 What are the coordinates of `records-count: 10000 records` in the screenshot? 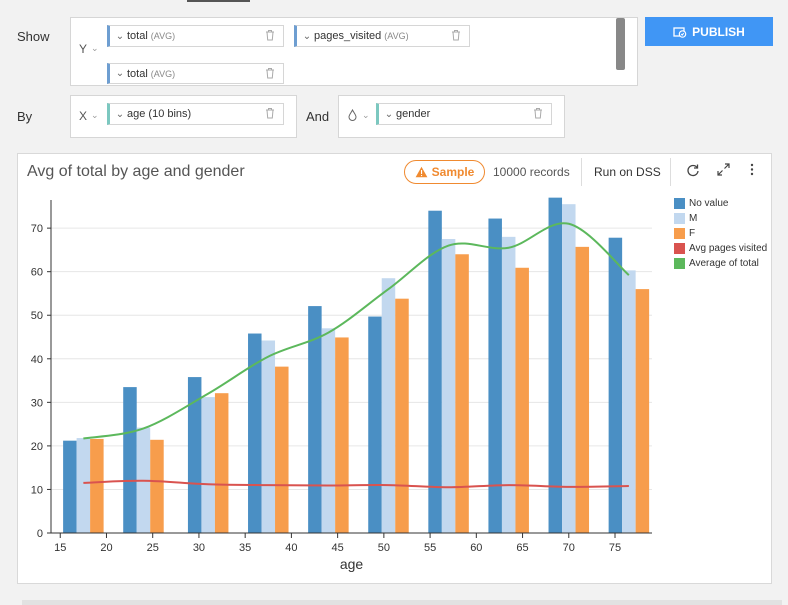 It's located at (531, 172).